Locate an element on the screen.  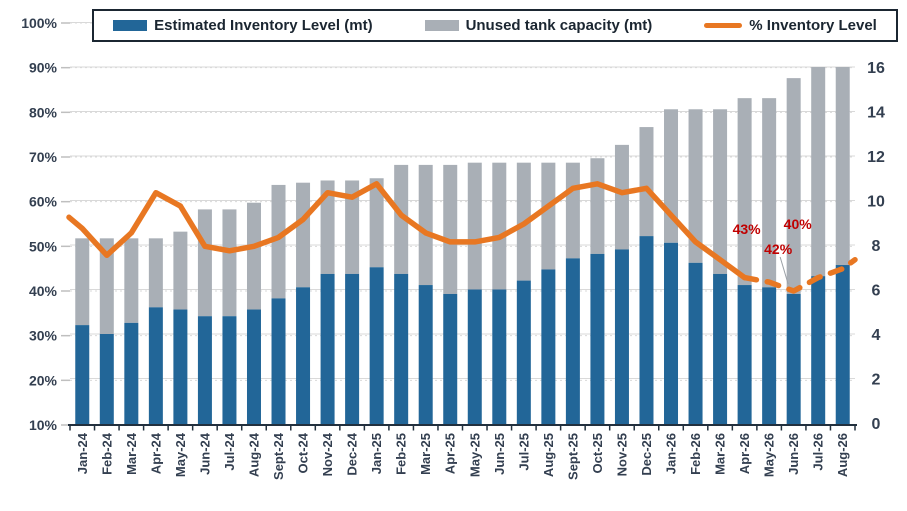
x-axis-category-label: Jan-25 is located at coordinates (376, 453).